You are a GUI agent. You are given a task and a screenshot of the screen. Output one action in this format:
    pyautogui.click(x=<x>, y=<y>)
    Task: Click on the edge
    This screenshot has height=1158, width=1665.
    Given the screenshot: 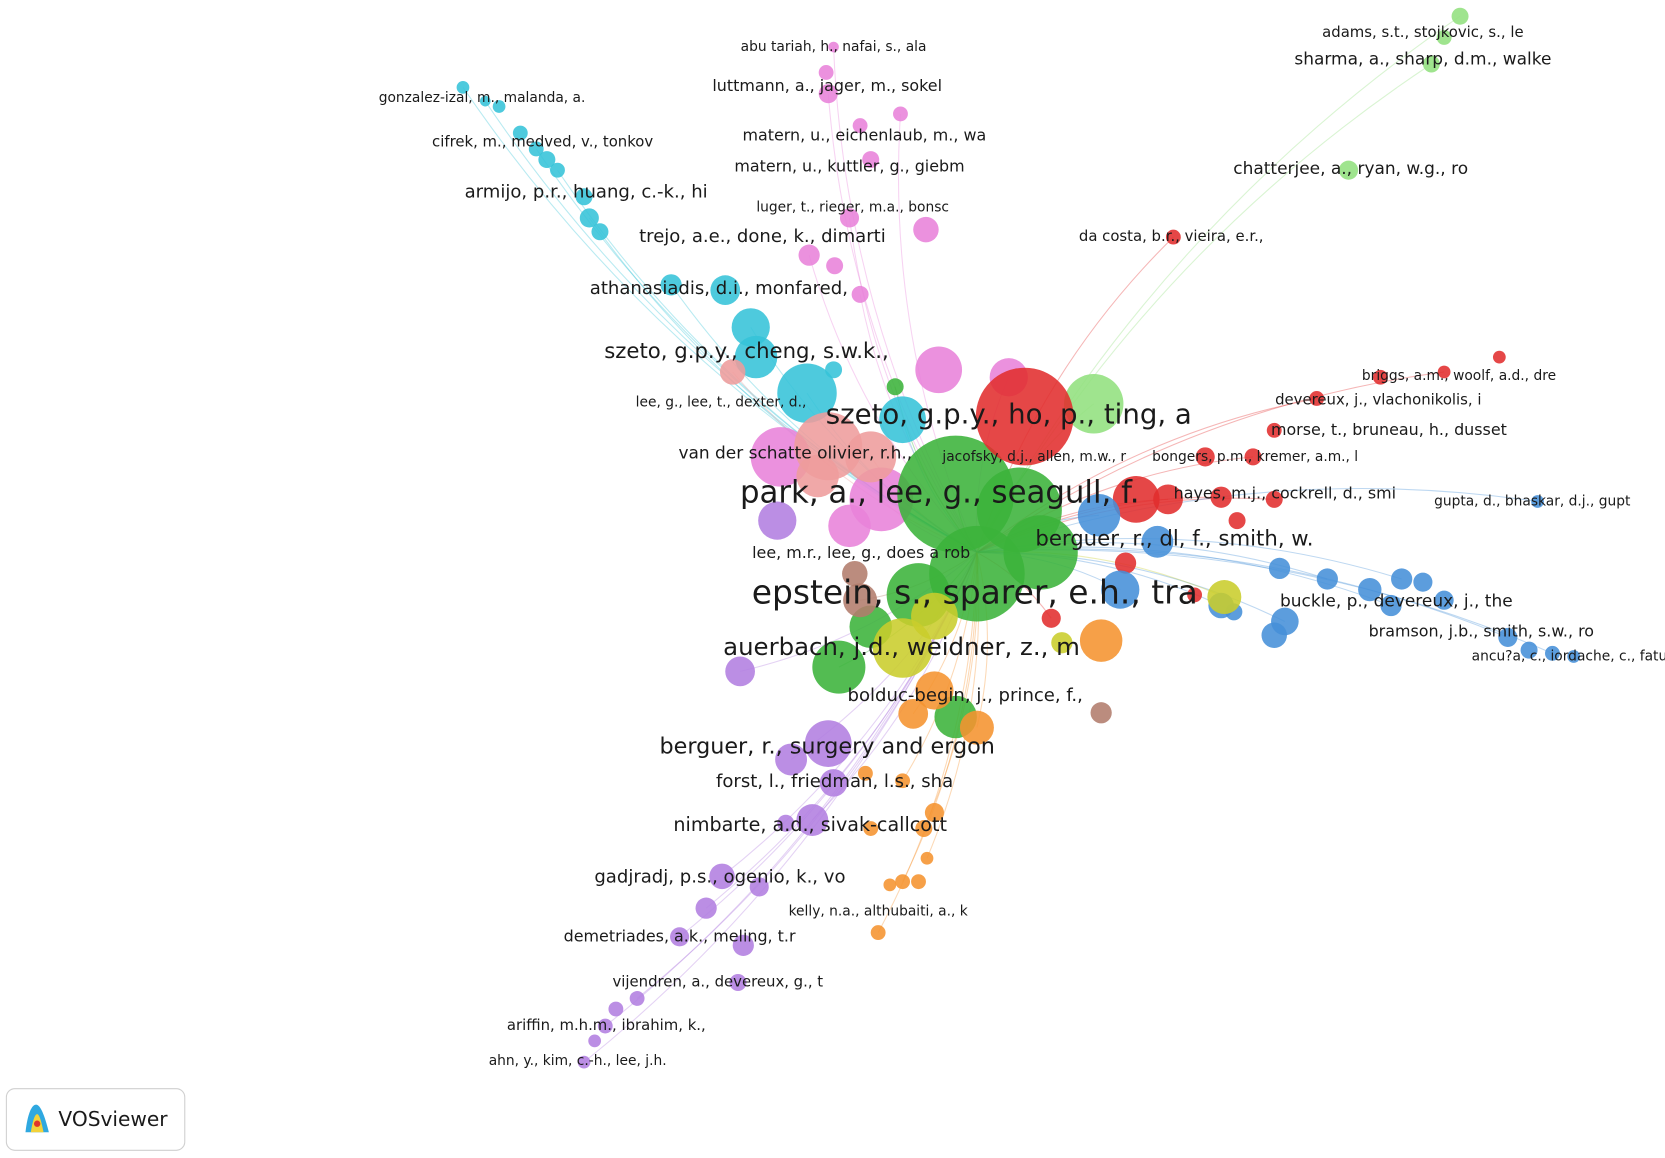 What is the action you would take?
    pyautogui.click(x=1218, y=284)
    